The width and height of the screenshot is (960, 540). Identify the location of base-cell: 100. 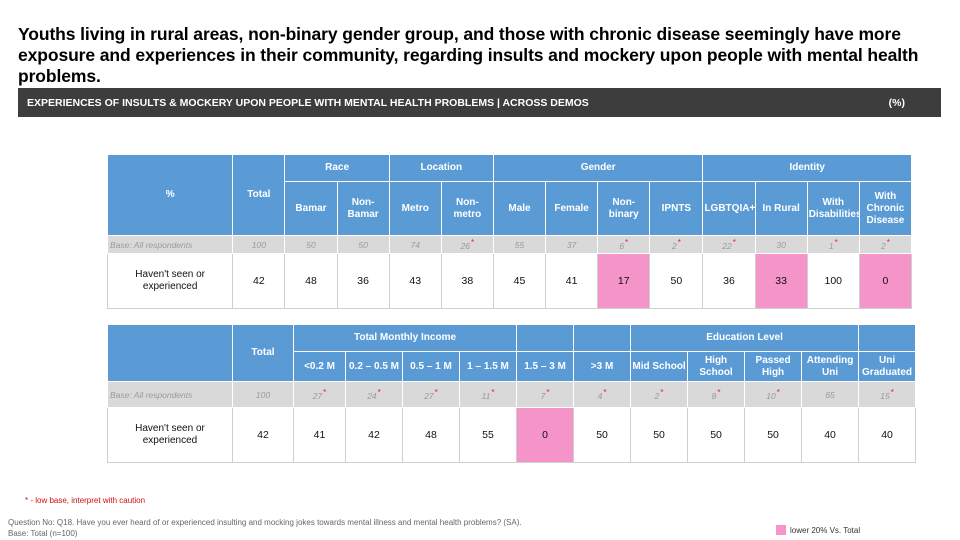
(259, 244).